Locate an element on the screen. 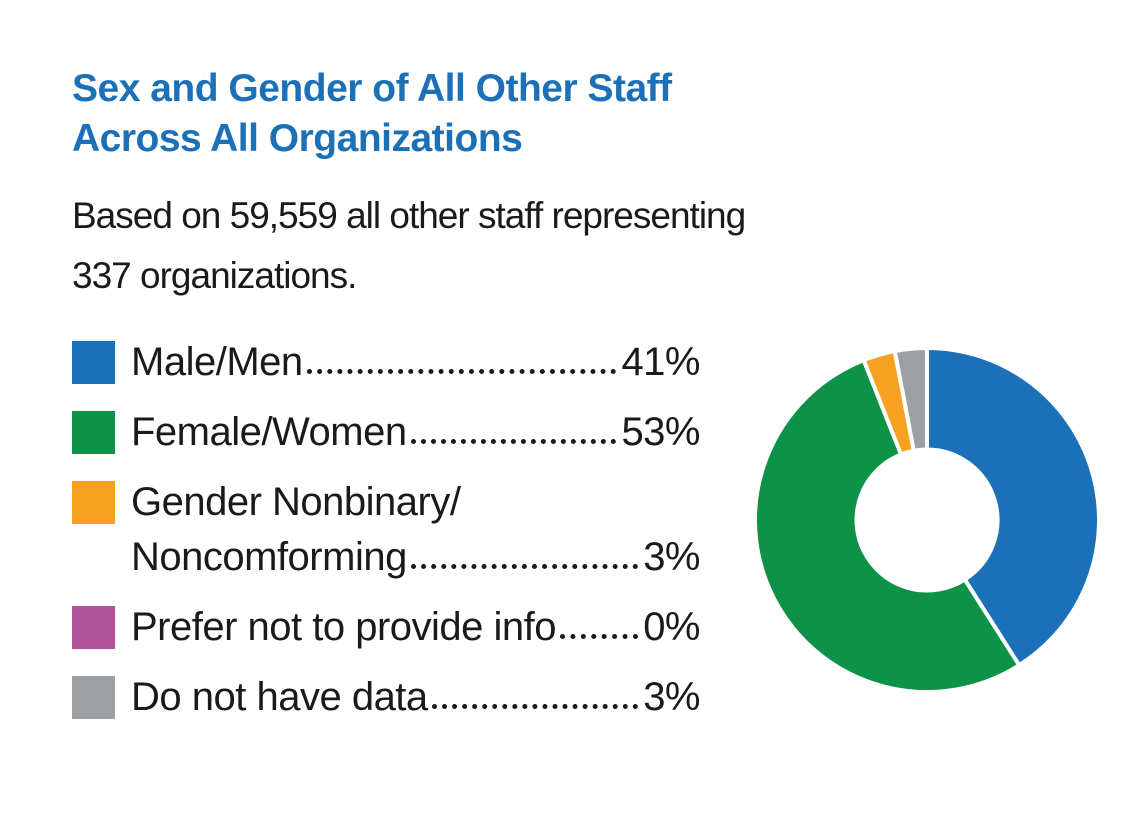 Image resolution: width=1125 pixels, height=820 pixels. legend-percent: 41% is located at coordinates (660, 362).